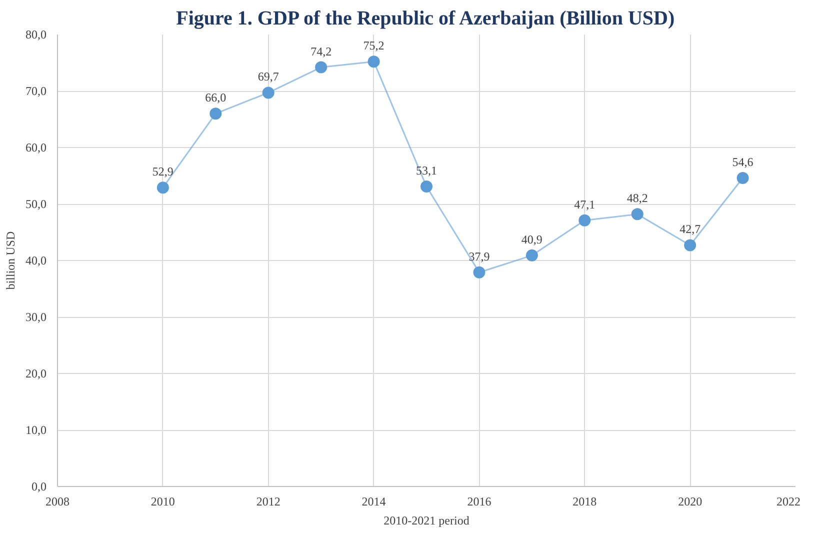 The image size is (818, 545). Describe the element at coordinates (788, 501) in the screenshot. I see `x-tick-label: 2022` at that location.